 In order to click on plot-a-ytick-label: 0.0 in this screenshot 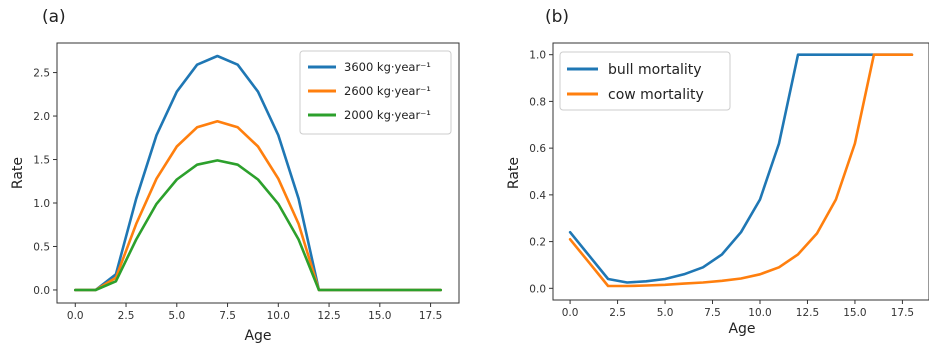, I will do `click(41, 291)`.